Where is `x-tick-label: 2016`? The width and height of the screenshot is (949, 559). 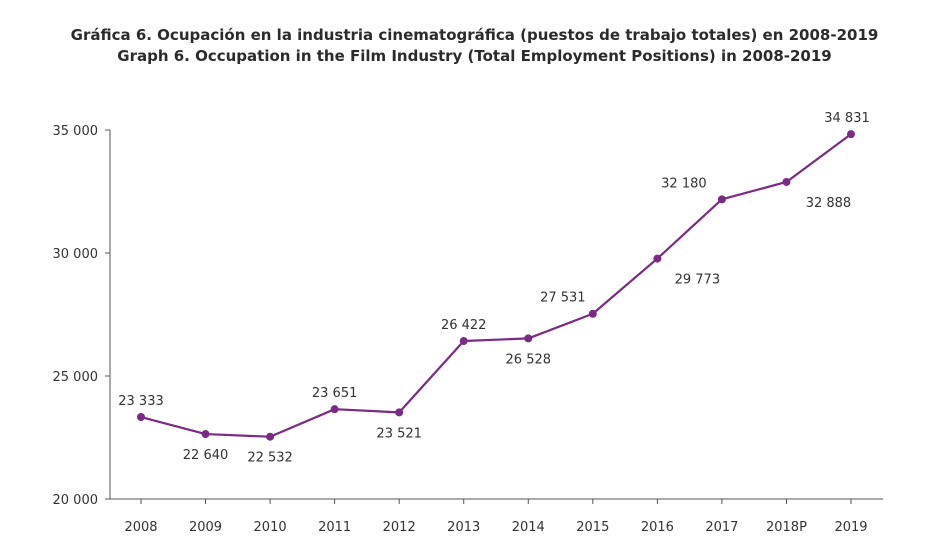
x-tick-label: 2016 is located at coordinates (657, 527).